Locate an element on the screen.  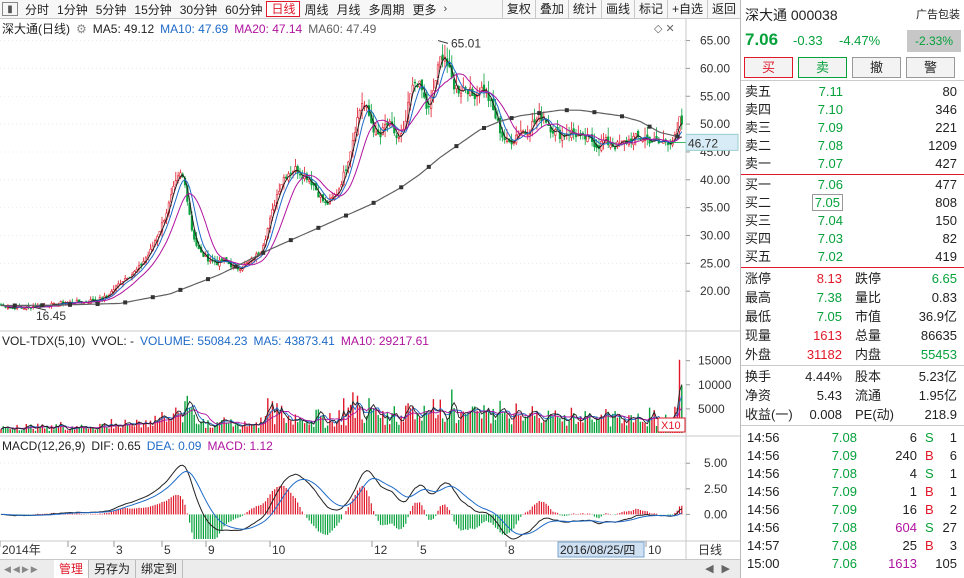
toolbar-button-2: 统计 is located at coordinates (584, 9).